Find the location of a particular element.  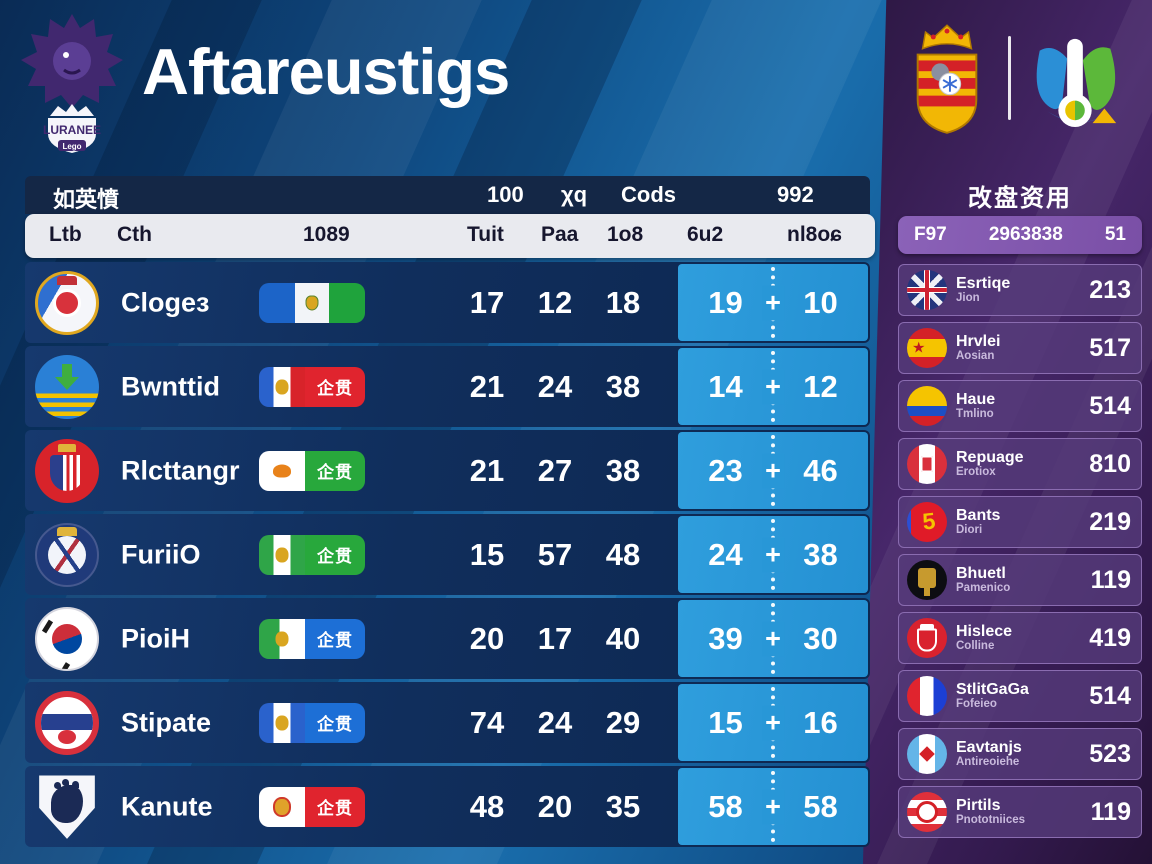

col-header-3: 1089 is located at coordinates (326, 234).